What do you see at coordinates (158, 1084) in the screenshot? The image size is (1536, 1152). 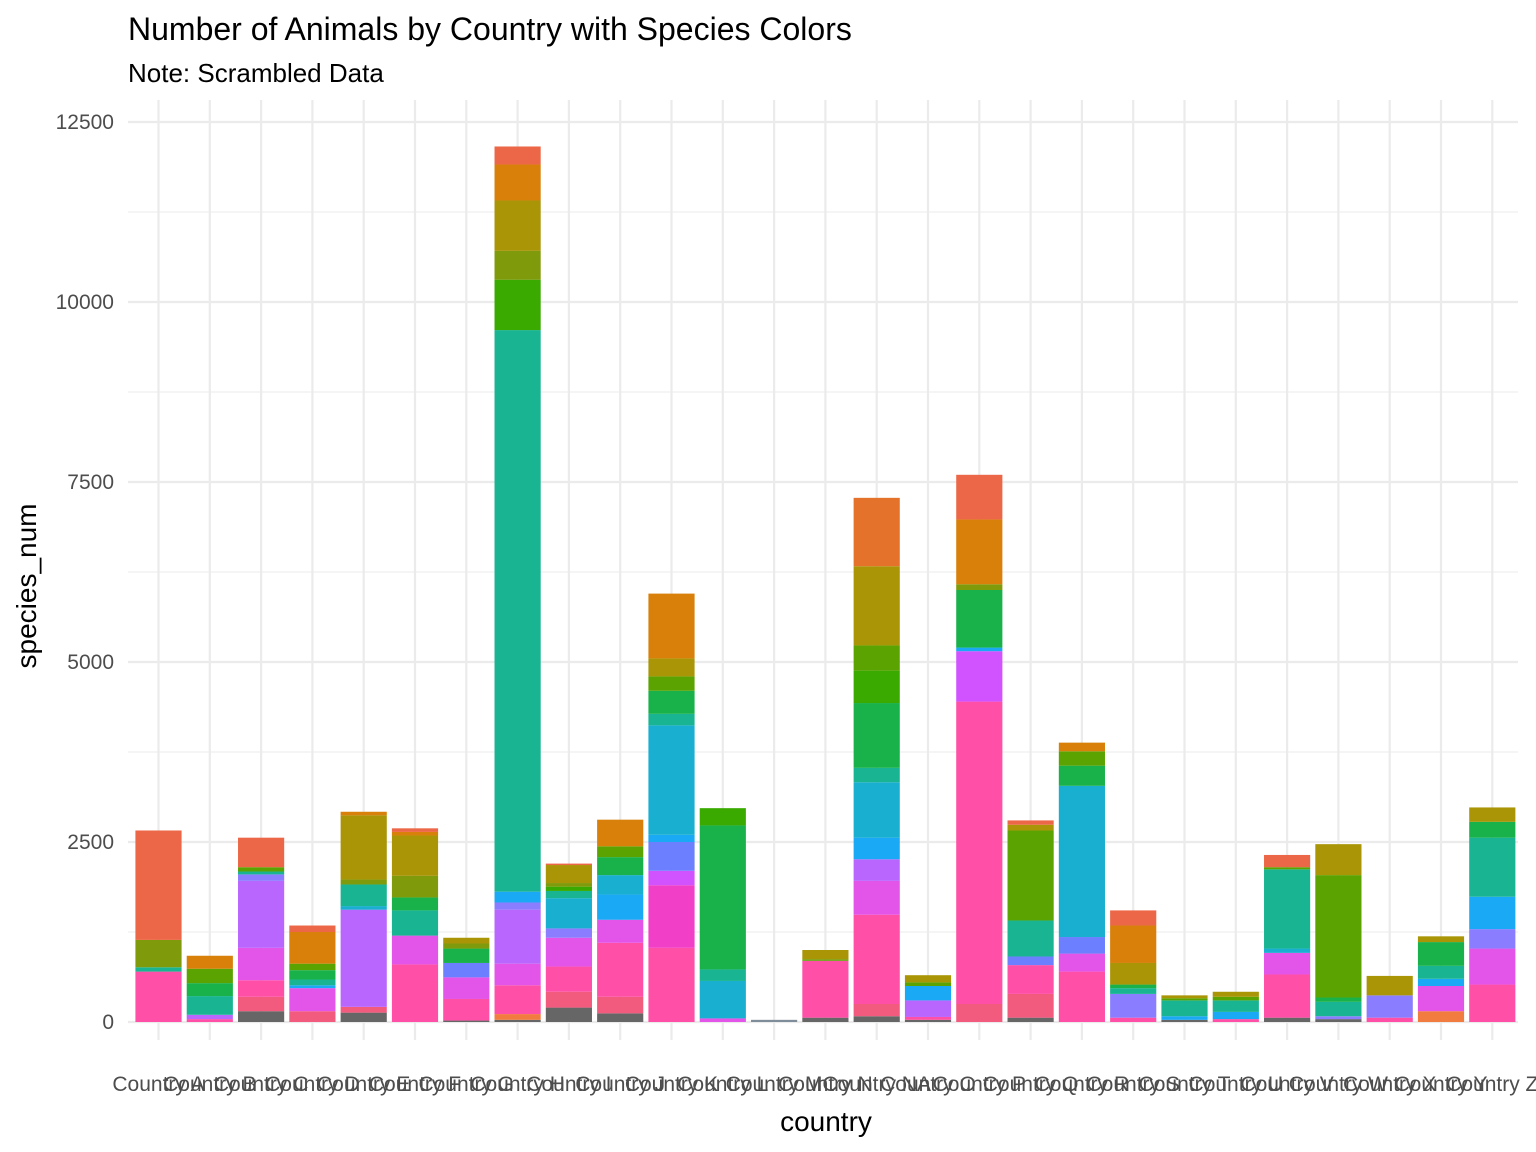 I see `x-tick-label: Country A` at bounding box center [158, 1084].